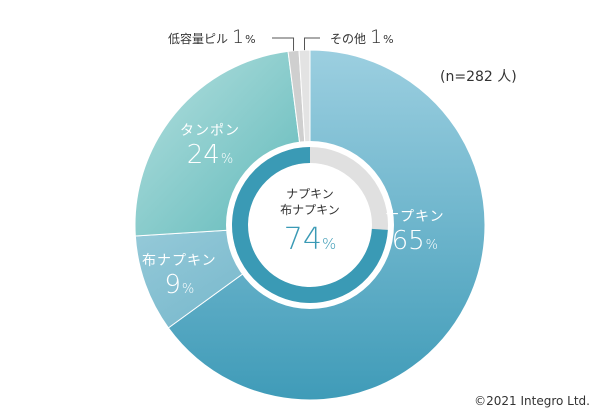  Describe the element at coordinates (310, 239) in the screenshot. I see `center-value: 74%` at that location.